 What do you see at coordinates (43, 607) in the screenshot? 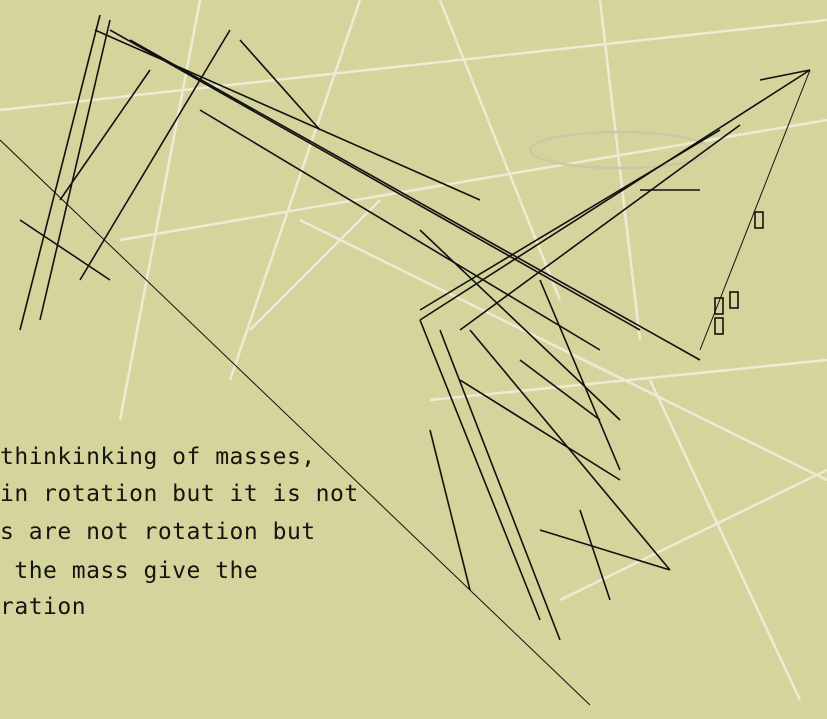
I see `text-line: ration` at bounding box center [43, 607].